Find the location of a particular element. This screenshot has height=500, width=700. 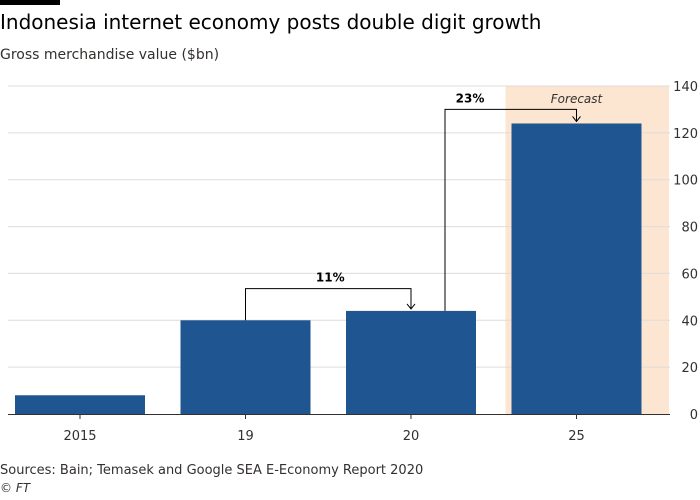

y-tick-label-60: 60 is located at coordinates (689, 274).